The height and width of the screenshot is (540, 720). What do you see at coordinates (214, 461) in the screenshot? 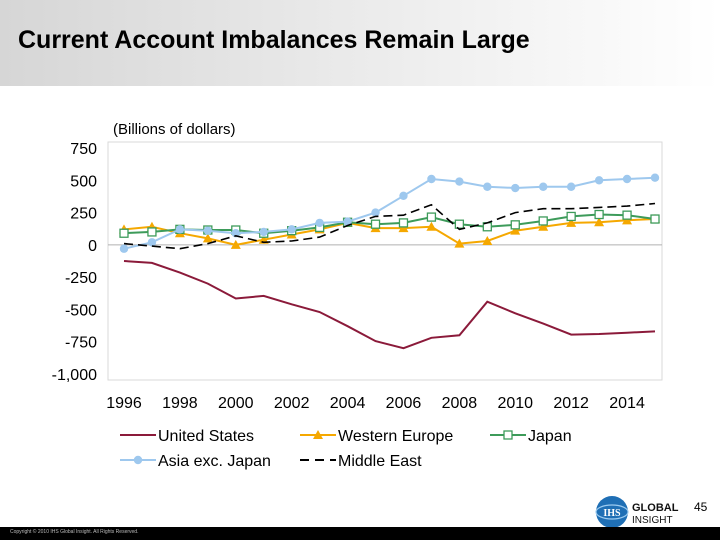
I see `legend-label-3: Asia exc. Japan` at bounding box center [214, 461].